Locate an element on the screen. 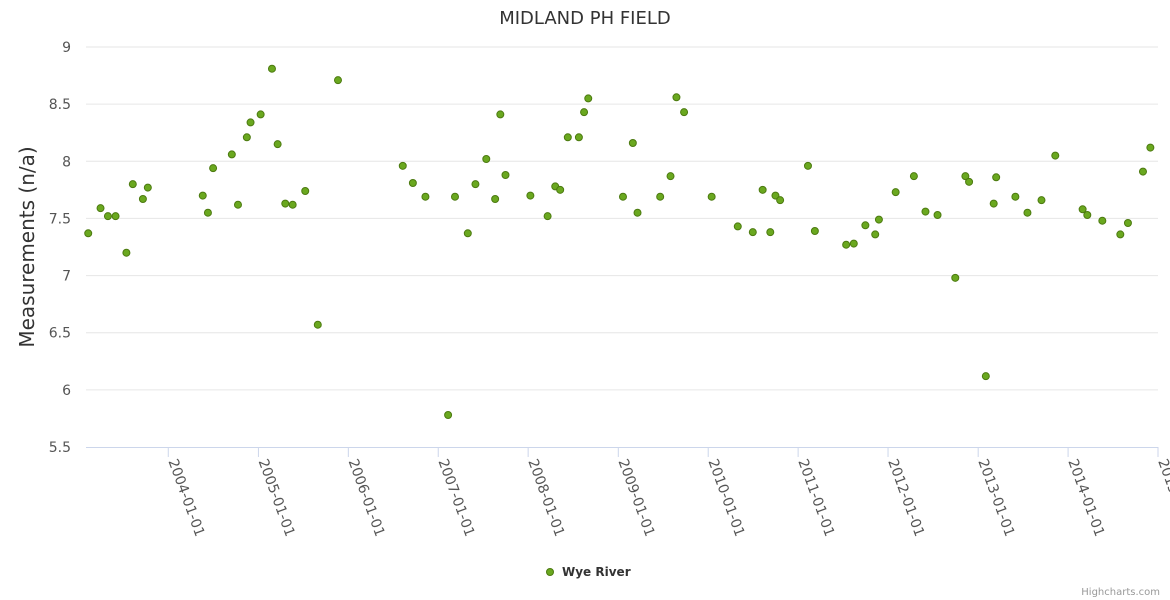  legend: Wye River is located at coordinates (588, 572).